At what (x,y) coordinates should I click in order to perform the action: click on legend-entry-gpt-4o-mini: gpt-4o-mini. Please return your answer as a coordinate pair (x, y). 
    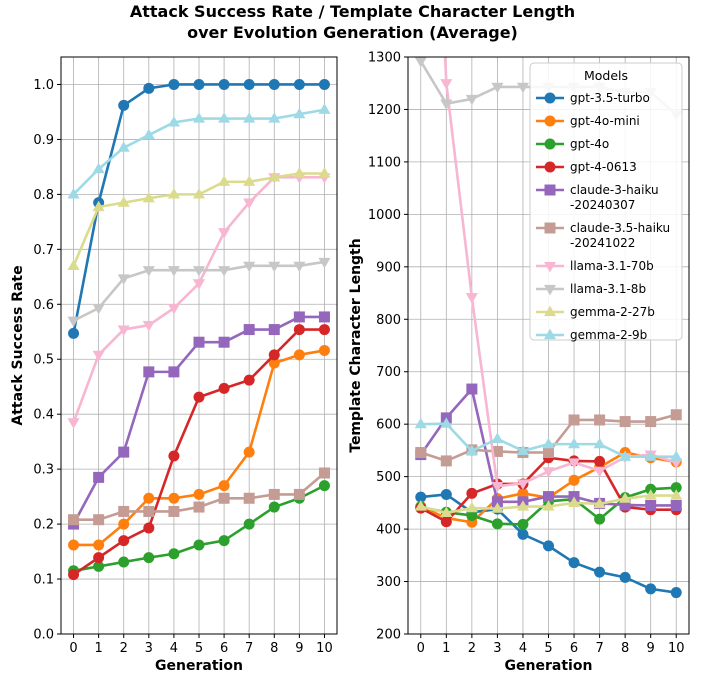
    Looking at the image, I should click on (588, 121).